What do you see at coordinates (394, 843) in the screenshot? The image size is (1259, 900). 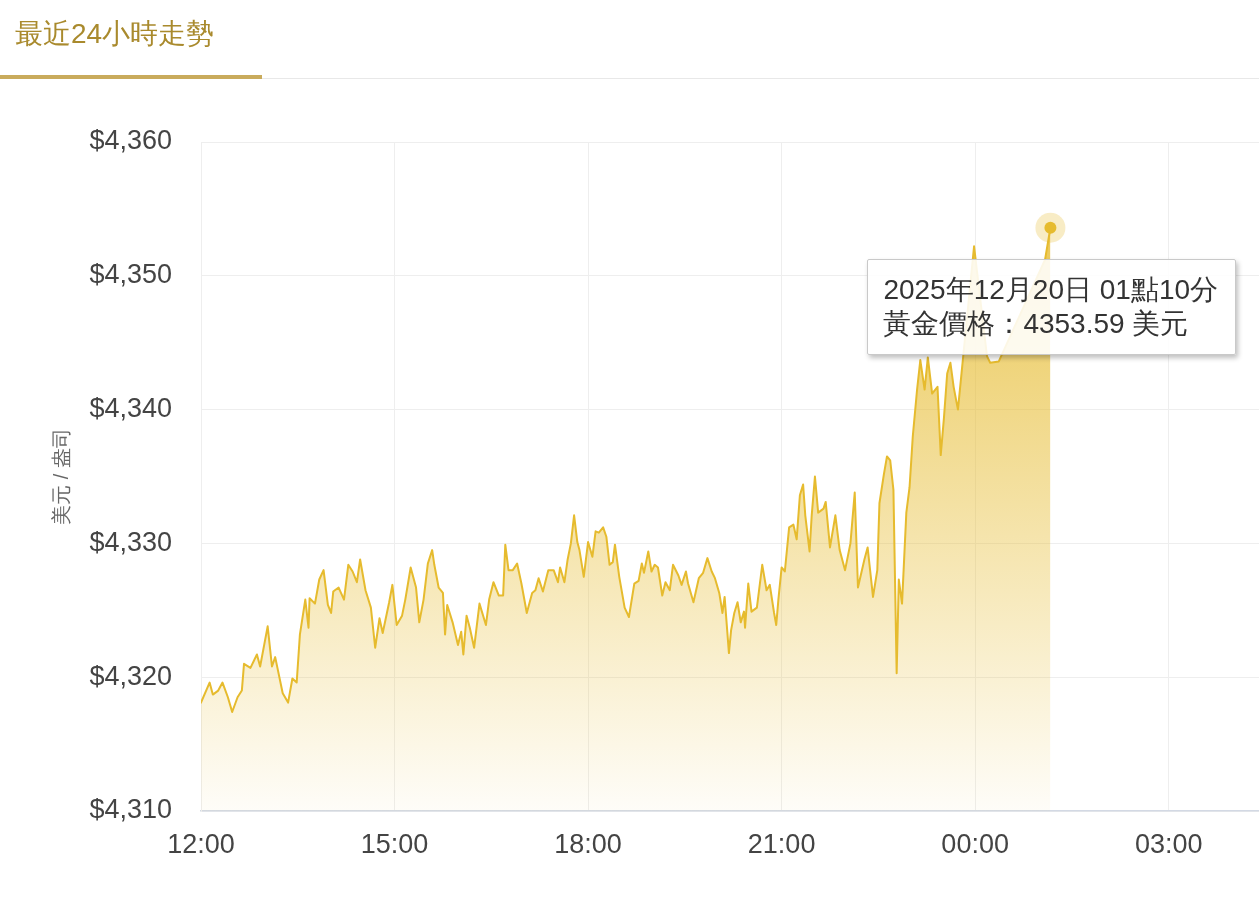 I see `x-tick-label: 15:00` at bounding box center [394, 843].